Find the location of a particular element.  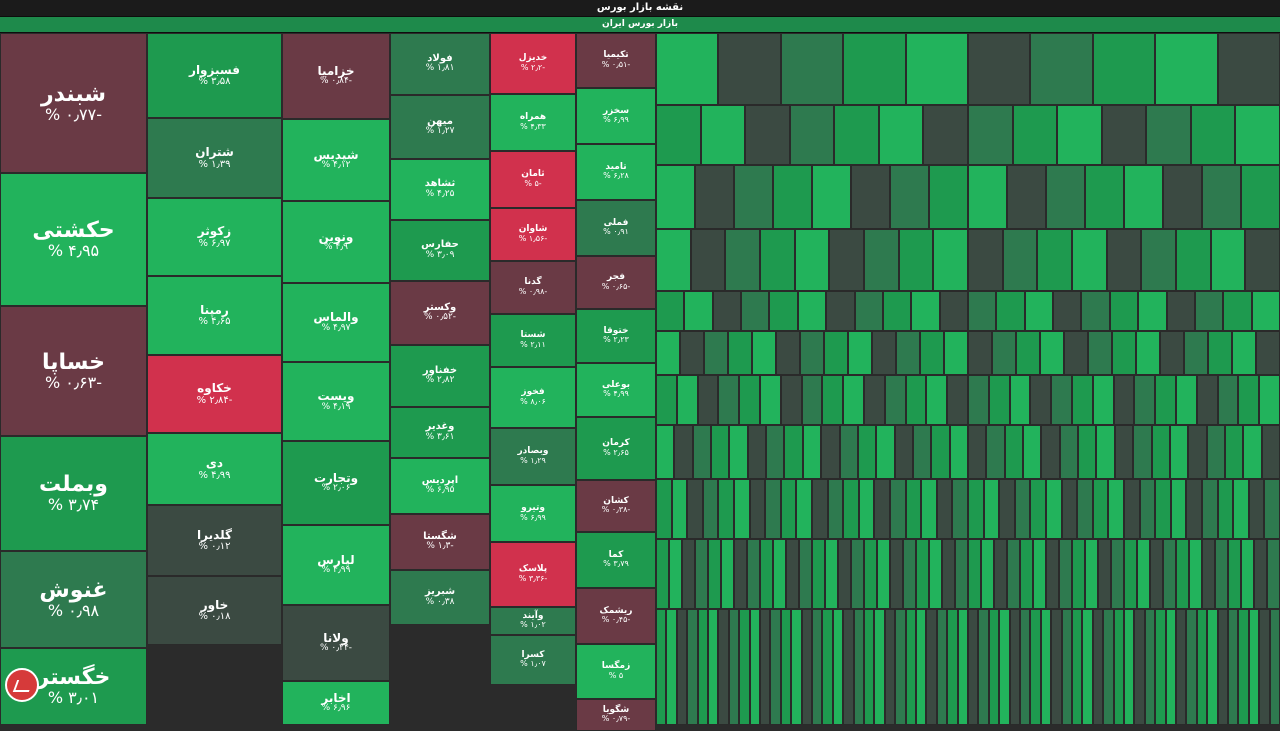

treemap-cell: وآیند ۱٫۰۲ % is located at coordinates (533, 621).